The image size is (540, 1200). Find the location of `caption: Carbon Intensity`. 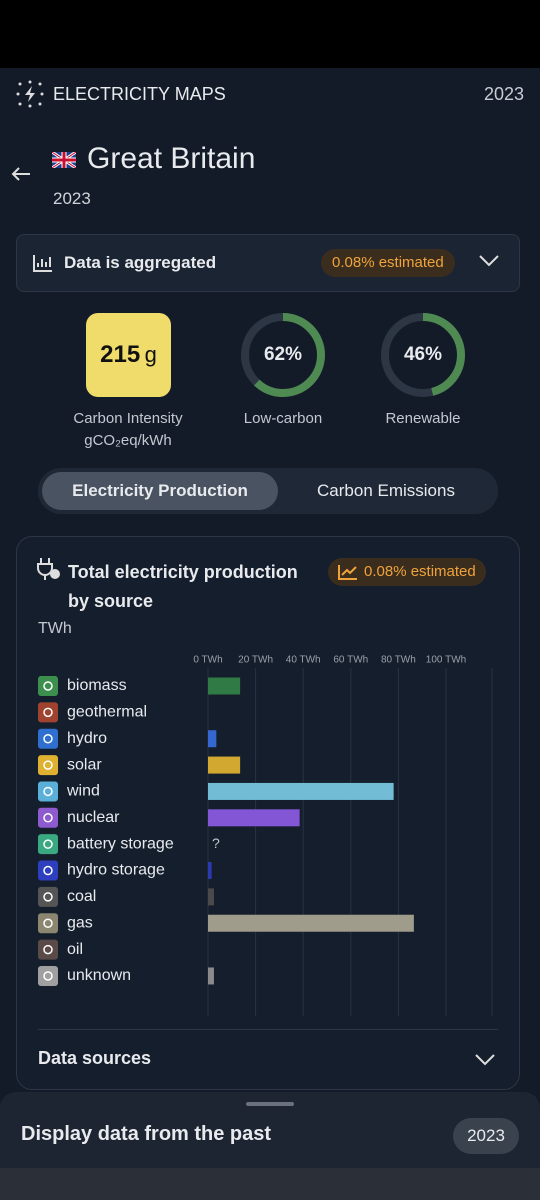

caption: Carbon Intensity is located at coordinates (128, 418).